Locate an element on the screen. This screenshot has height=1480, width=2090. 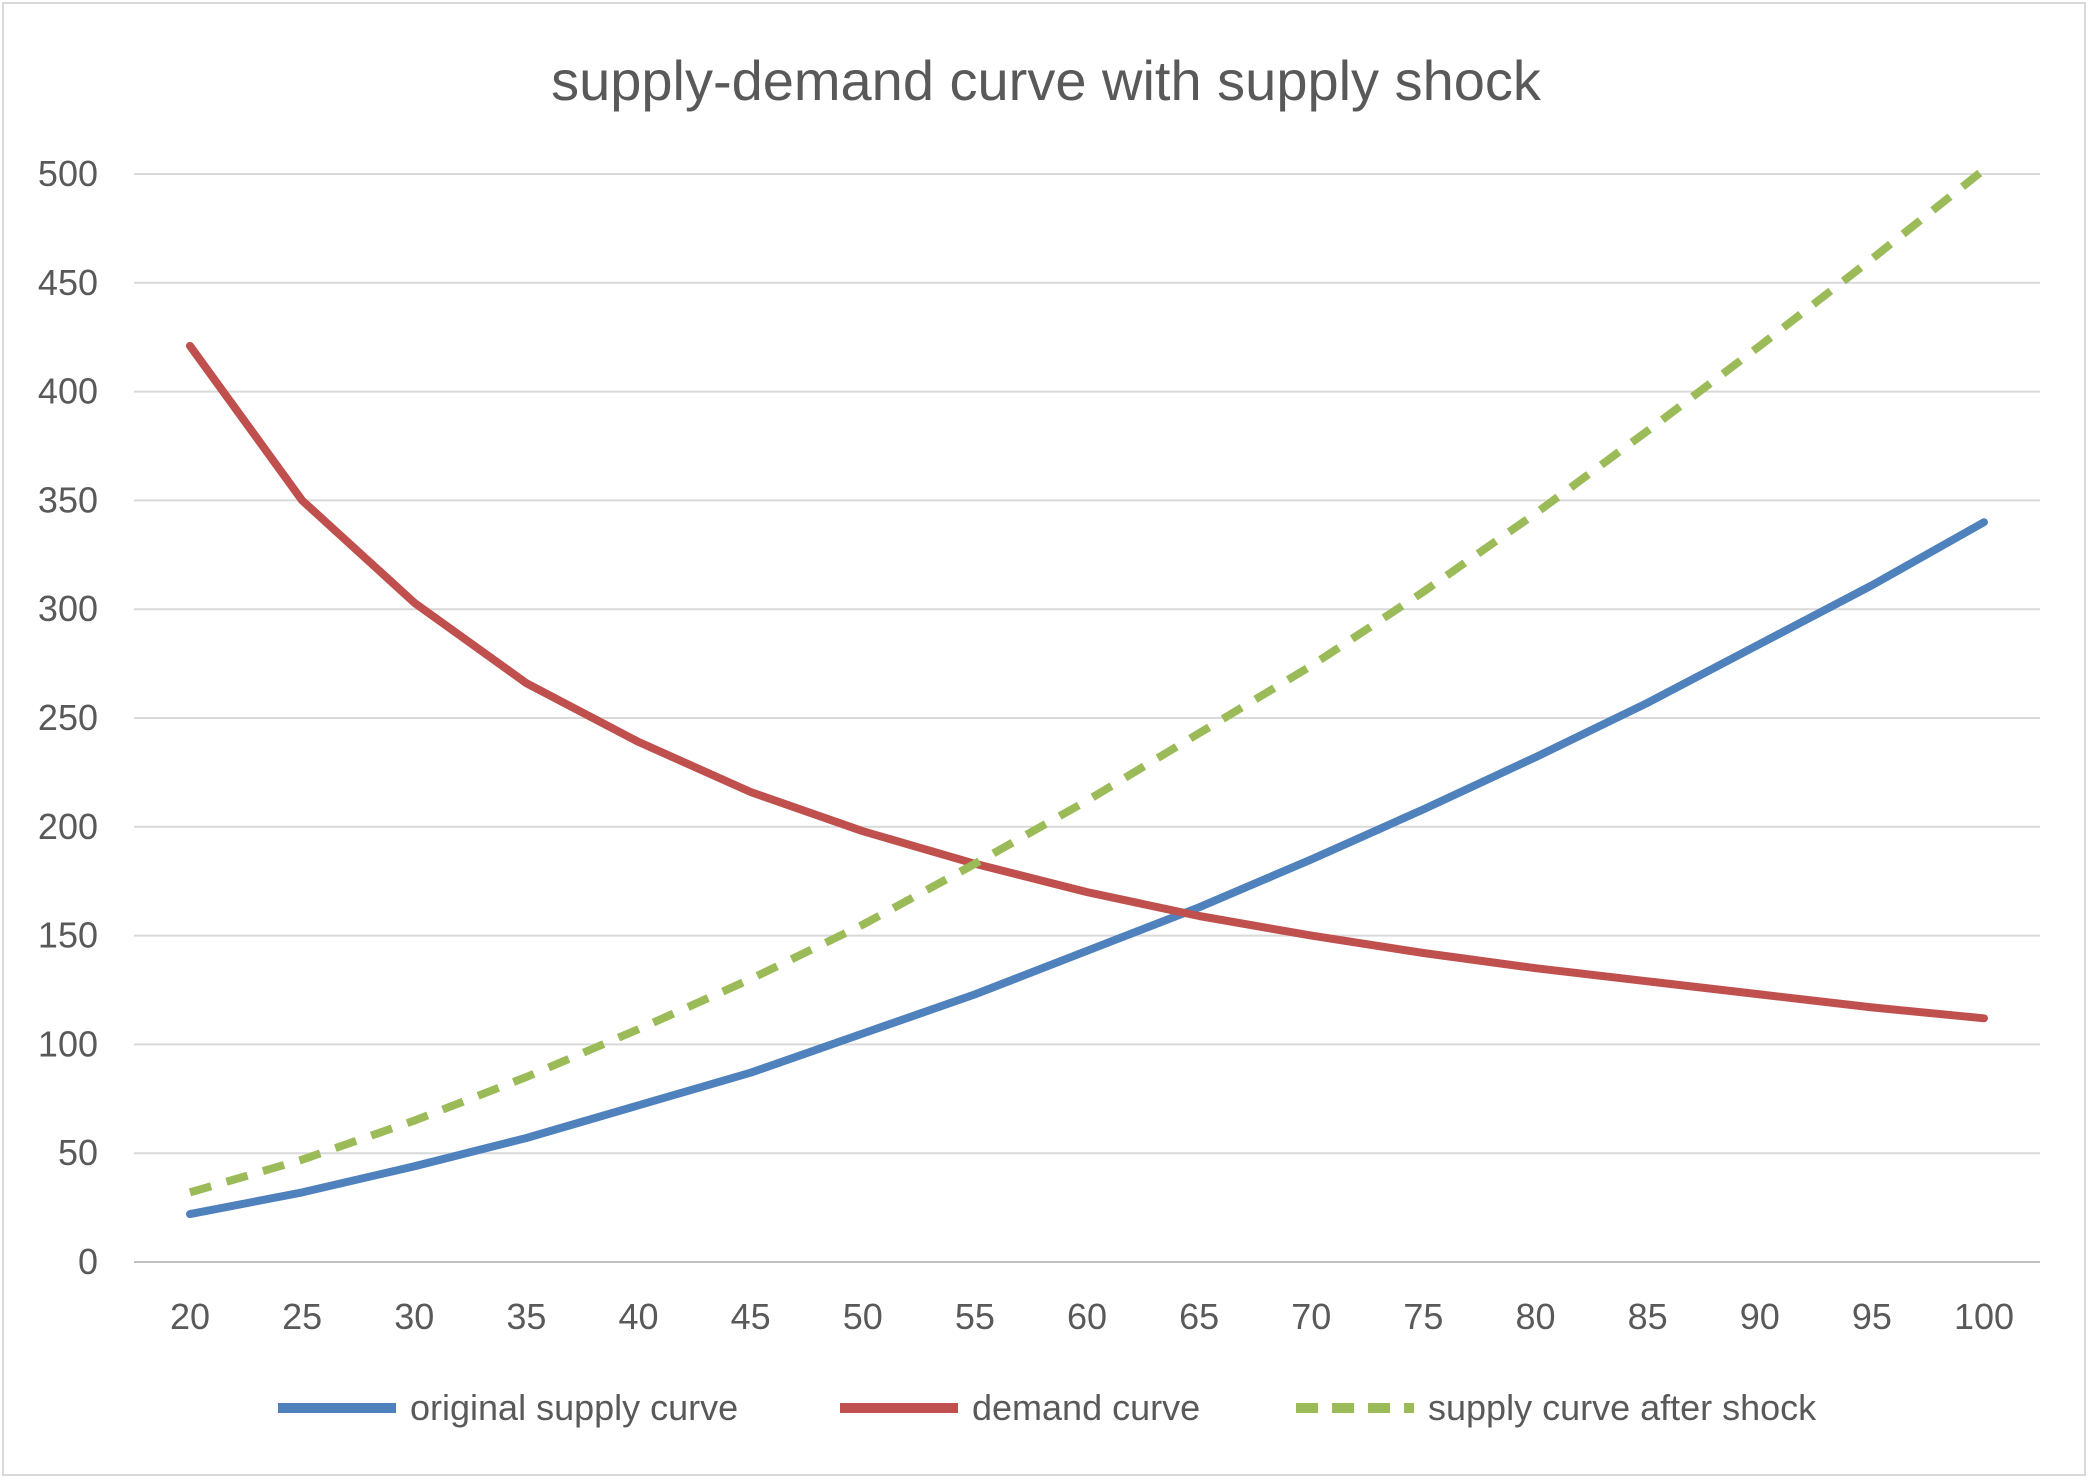
y-tick-label: 0 is located at coordinates (88, 1261).